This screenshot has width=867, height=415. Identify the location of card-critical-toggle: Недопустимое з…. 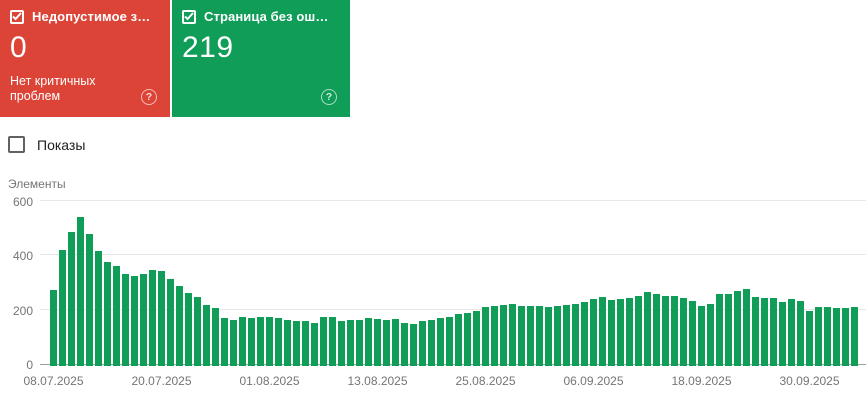
(84, 16).